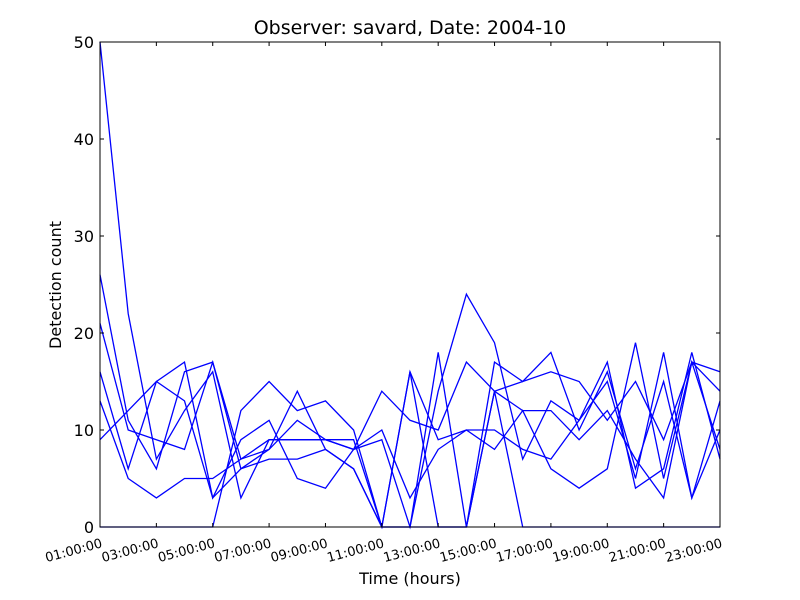 Image resolution: width=800 pixels, height=600 pixels. Describe the element at coordinates (84, 139) in the screenshot. I see `y-tick-label: 40` at that location.